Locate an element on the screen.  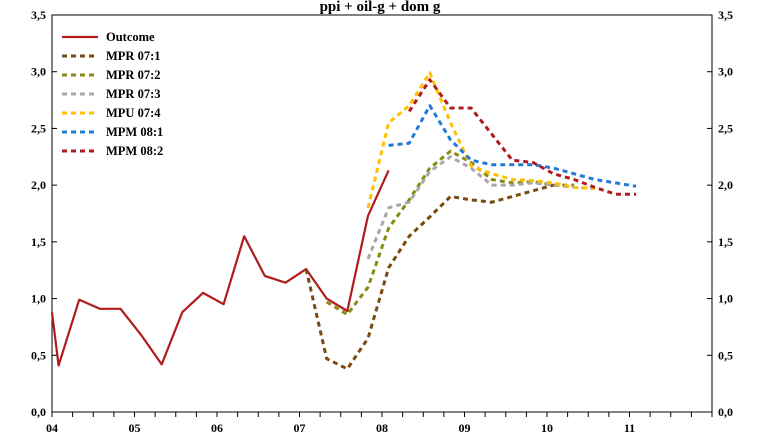
legend-label: MPR 07:2 is located at coordinates (133, 75).